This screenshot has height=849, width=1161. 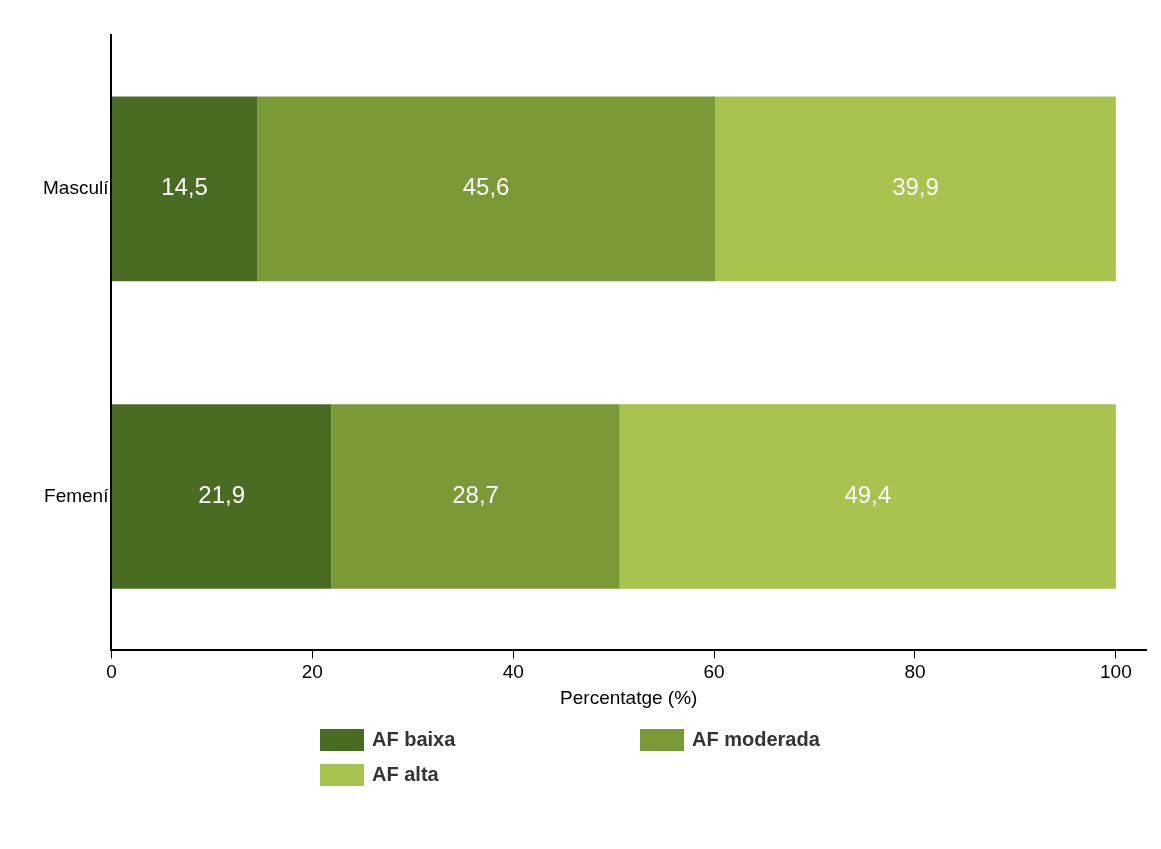 I want to click on x-tick-label: 40, so click(x=513, y=672).